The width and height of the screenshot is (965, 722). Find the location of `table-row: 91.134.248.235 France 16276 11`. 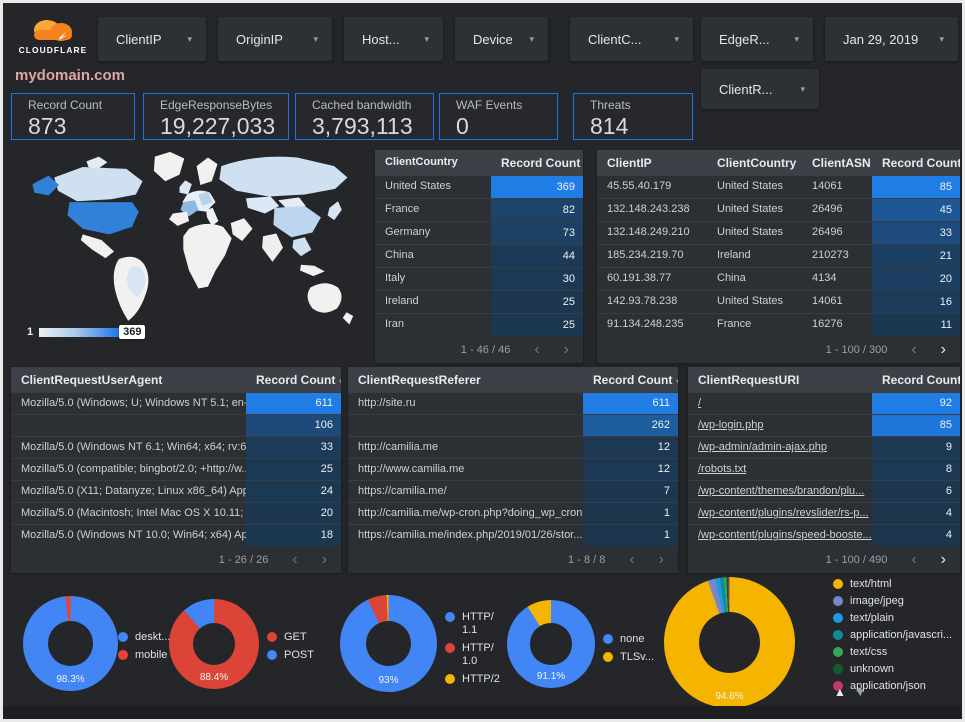

table-row: 91.134.248.235 France 16276 11 is located at coordinates (778, 324).